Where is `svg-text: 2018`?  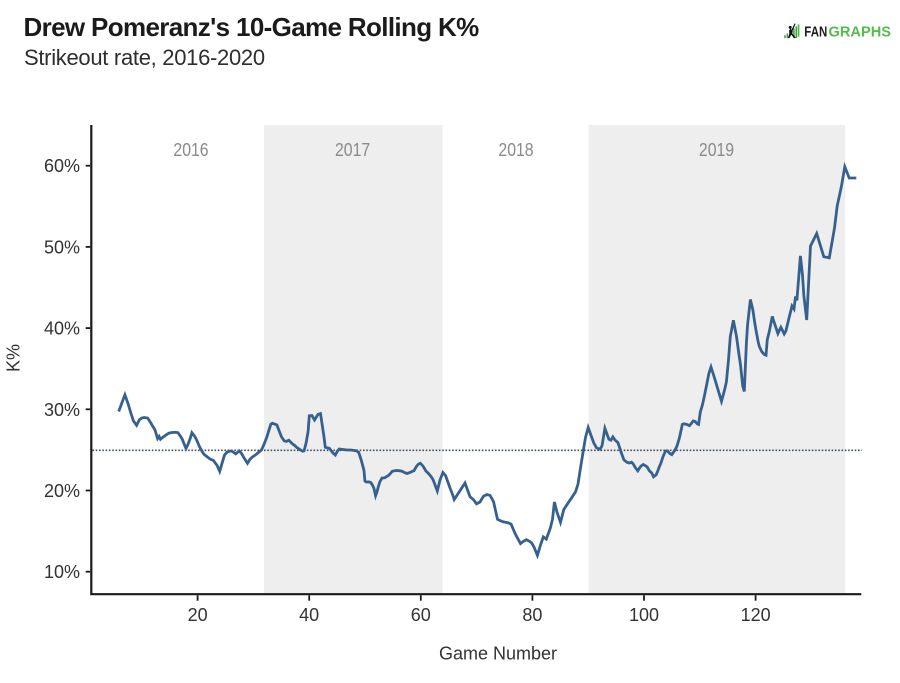
svg-text: 2018 is located at coordinates (515, 150).